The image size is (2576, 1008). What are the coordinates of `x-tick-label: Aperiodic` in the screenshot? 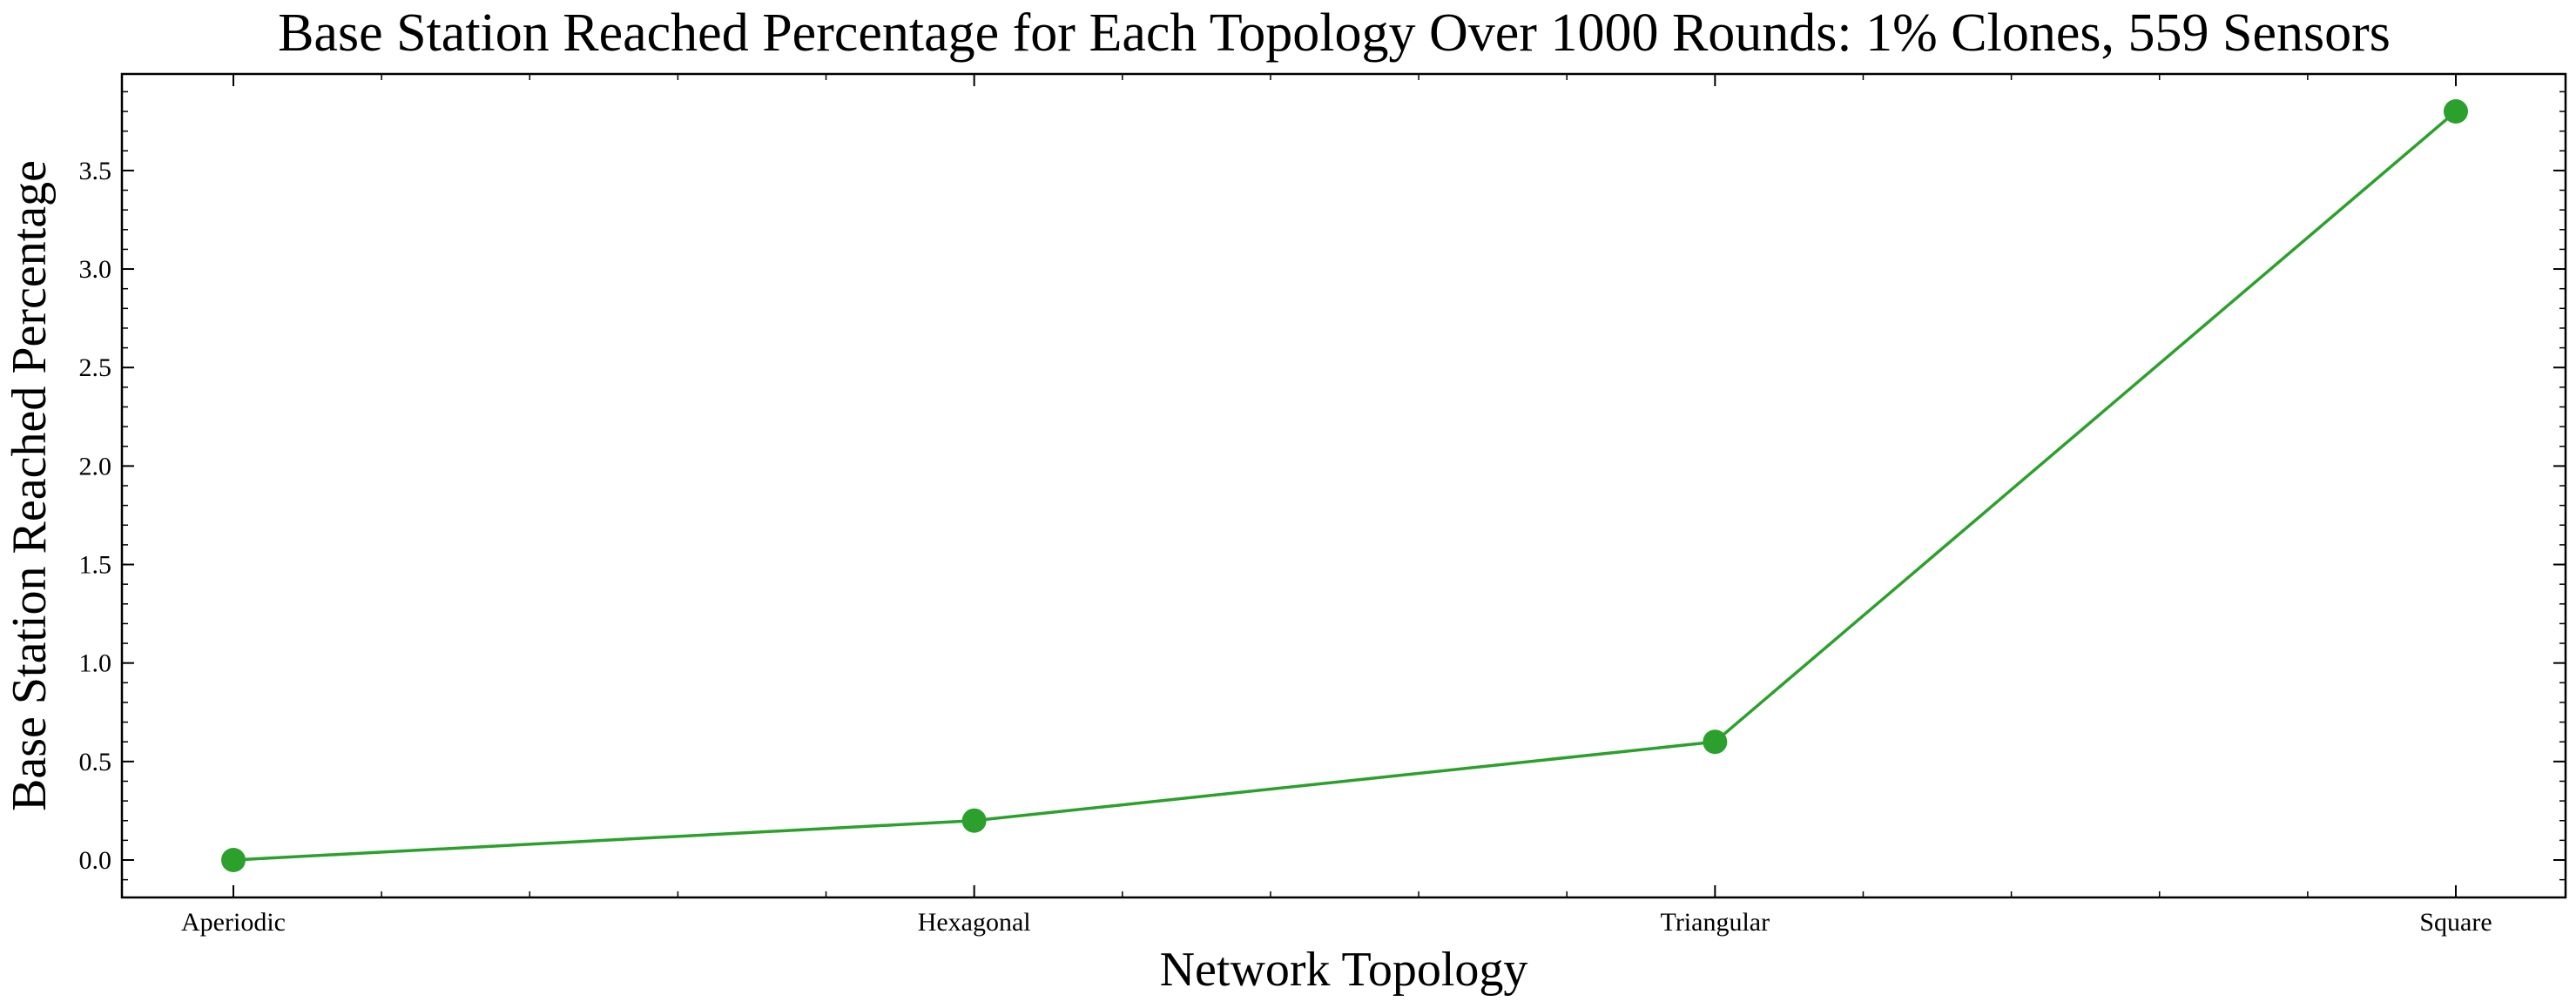 It's located at (234, 922).